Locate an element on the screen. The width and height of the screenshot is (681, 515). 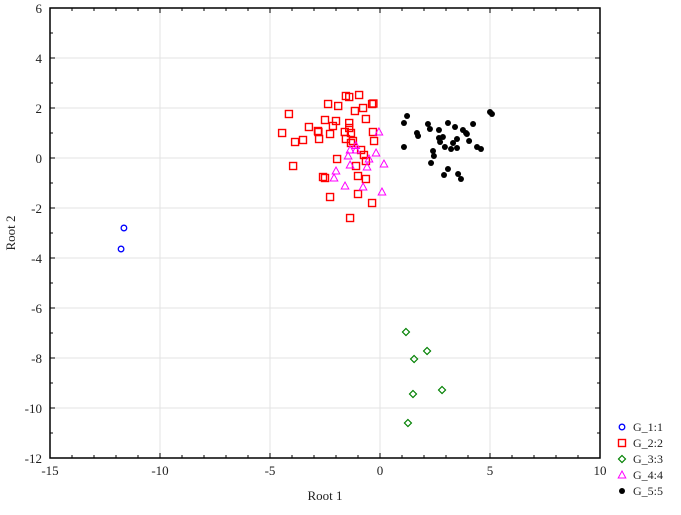
legend-item: G_4:4 is located at coordinates (640, 475).